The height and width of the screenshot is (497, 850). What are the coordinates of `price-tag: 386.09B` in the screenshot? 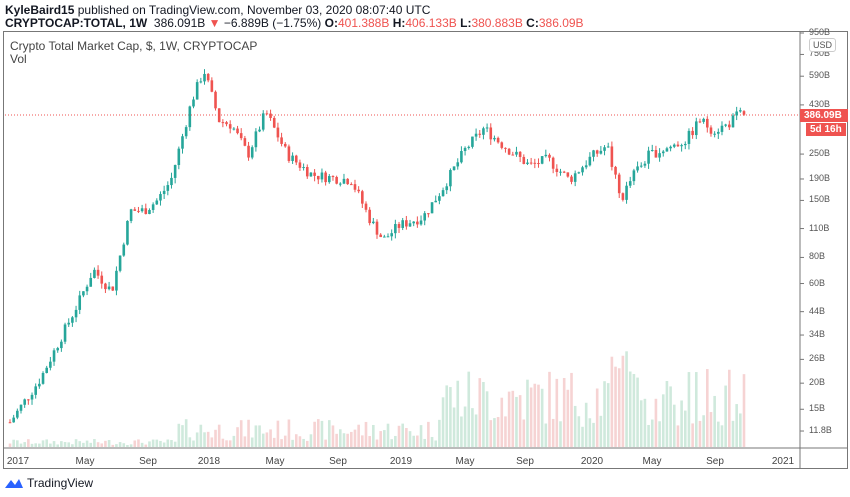 It's located at (824, 115).